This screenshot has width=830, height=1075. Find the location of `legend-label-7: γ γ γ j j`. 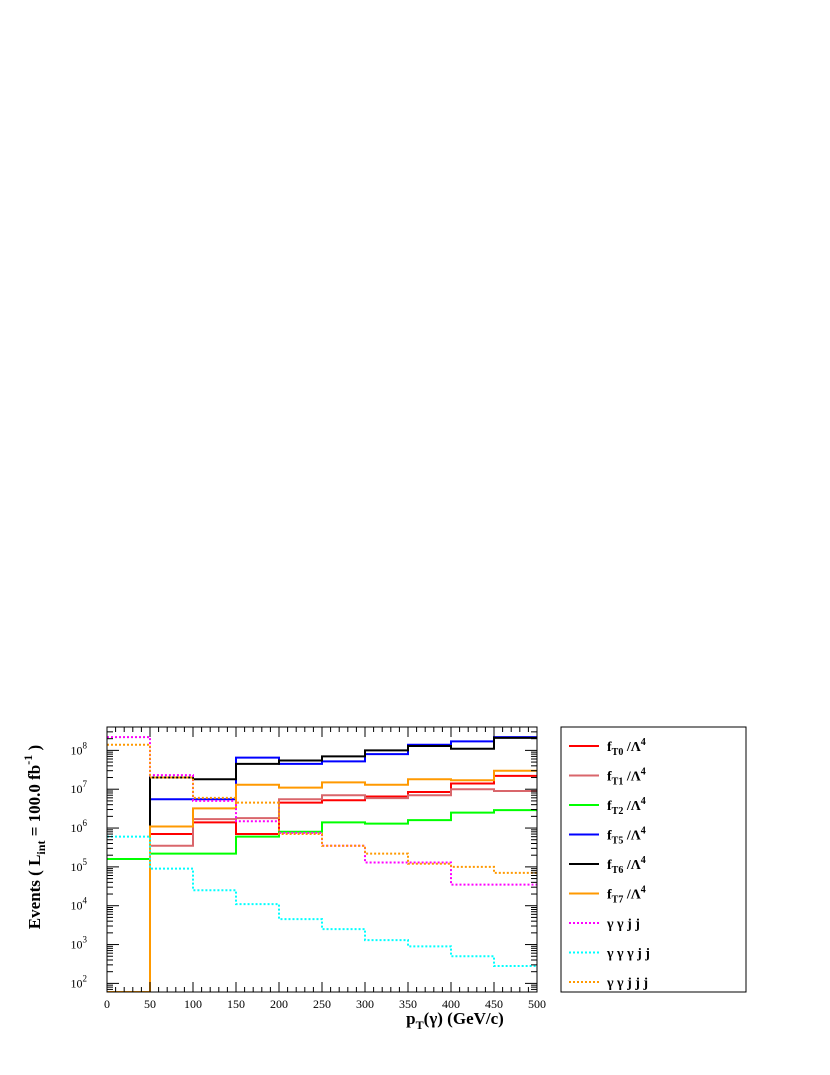

legend-label-7: γ γ γ j j is located at coordinates (628, 954).